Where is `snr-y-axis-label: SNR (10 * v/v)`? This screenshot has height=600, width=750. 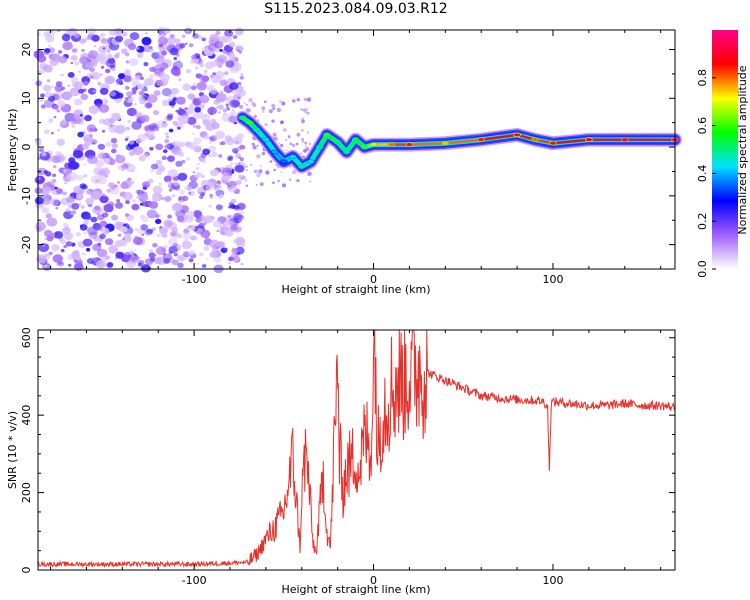
snr-y-axis-label: SNR (10 * v/v) is located at coordinates (12, 450).